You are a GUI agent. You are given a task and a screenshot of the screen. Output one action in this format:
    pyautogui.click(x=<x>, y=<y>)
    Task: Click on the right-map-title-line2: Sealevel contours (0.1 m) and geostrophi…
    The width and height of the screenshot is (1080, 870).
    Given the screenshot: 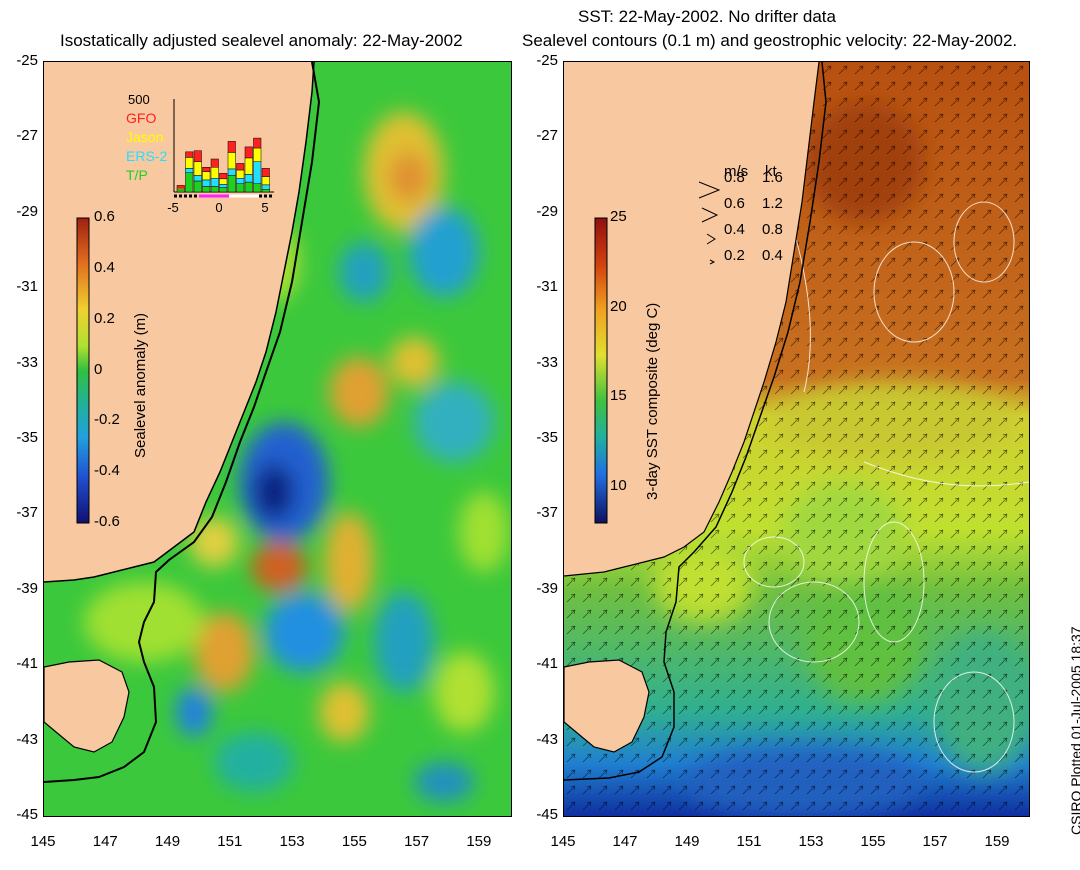 What is the action you would take?
    pyautogui.click(x=770, y=40)
    